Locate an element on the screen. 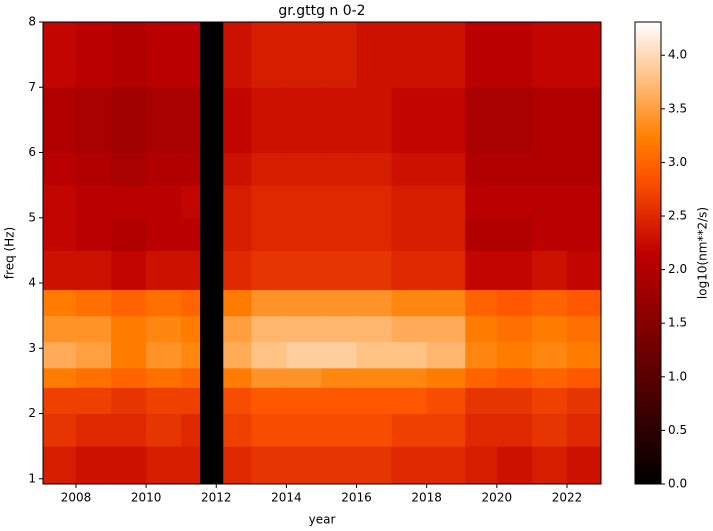 Image resolution: width=713 pixels, height=531 pixels. x-tick-label: 2012 is located at coordinates (216, 498).